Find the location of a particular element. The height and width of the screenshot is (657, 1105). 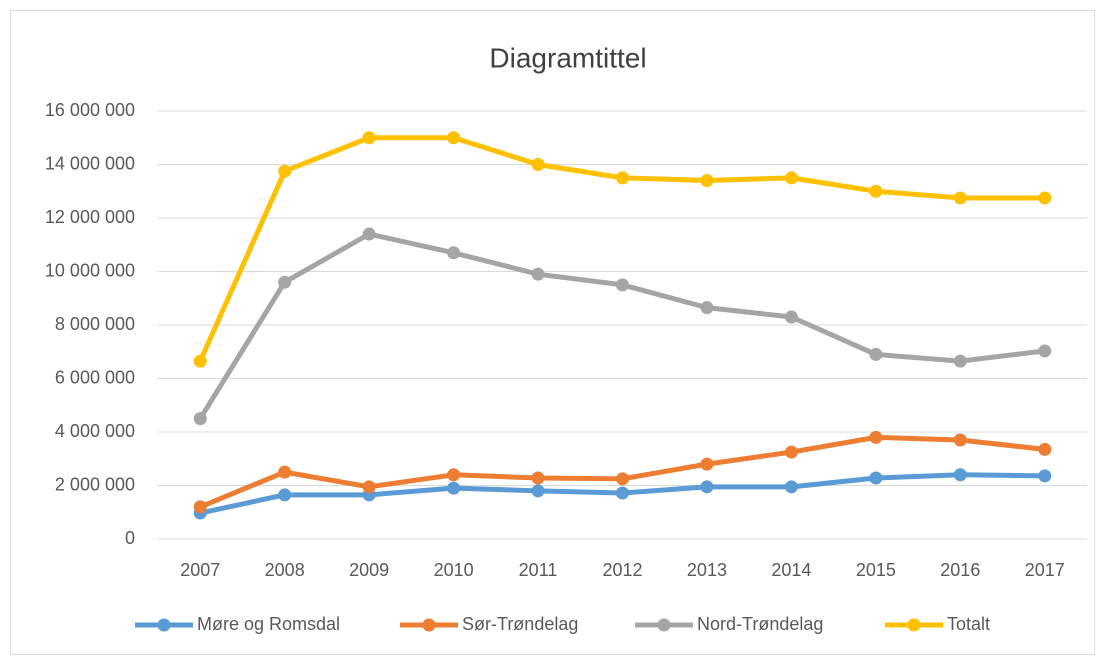

x-tick-label: 2016 is located at coordinates (960, 570).